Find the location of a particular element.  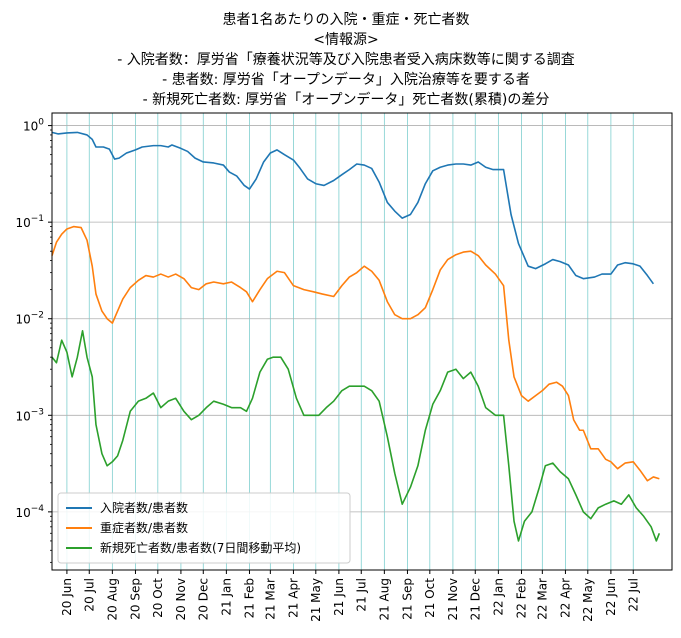

y-tick-exponent: −1 is located at coordinates (37, 219).